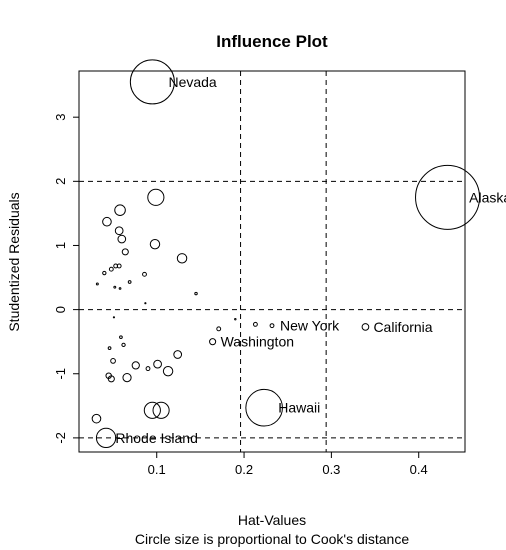  I want to click on point-label: Rhode Island, so click(156, 438).